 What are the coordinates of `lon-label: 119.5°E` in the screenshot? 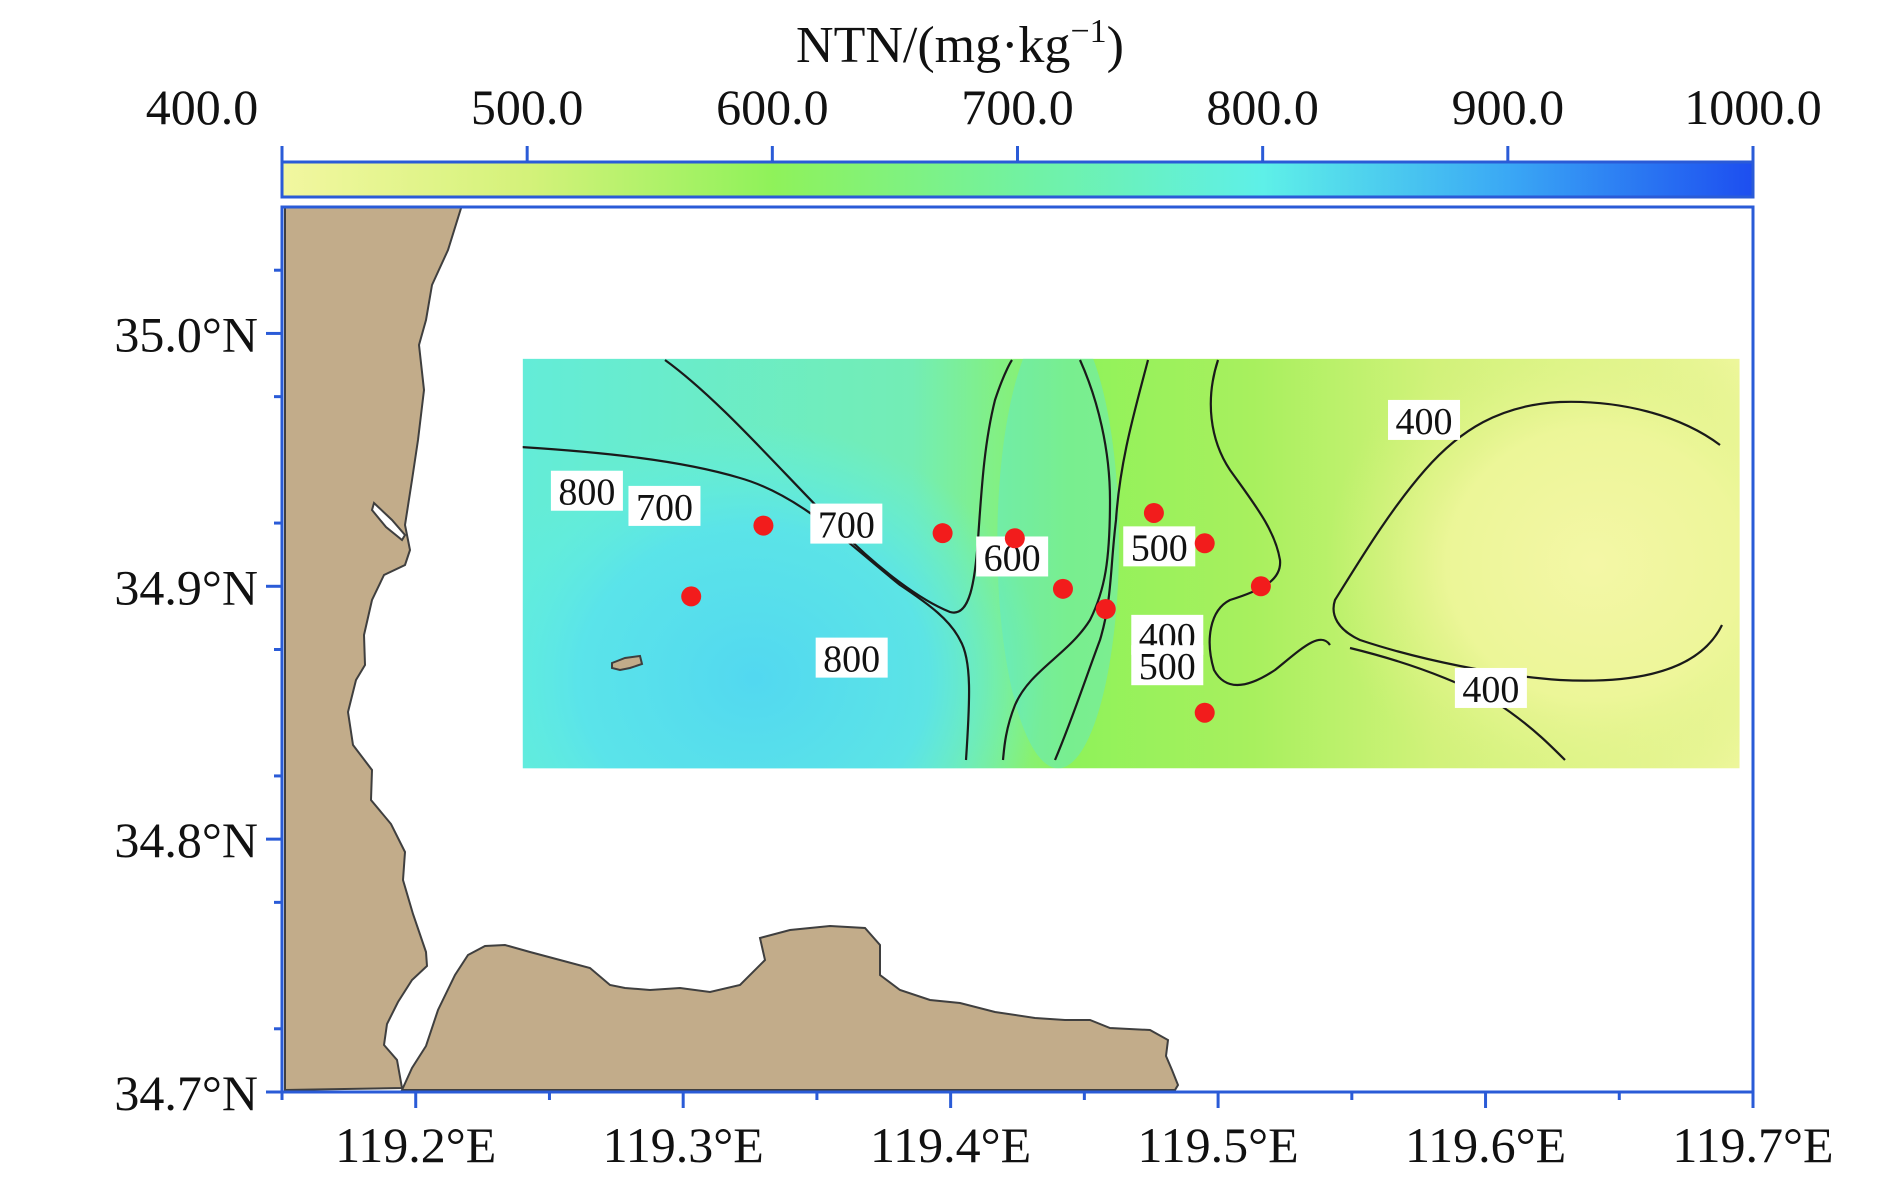 It's located at (1217, 1145).